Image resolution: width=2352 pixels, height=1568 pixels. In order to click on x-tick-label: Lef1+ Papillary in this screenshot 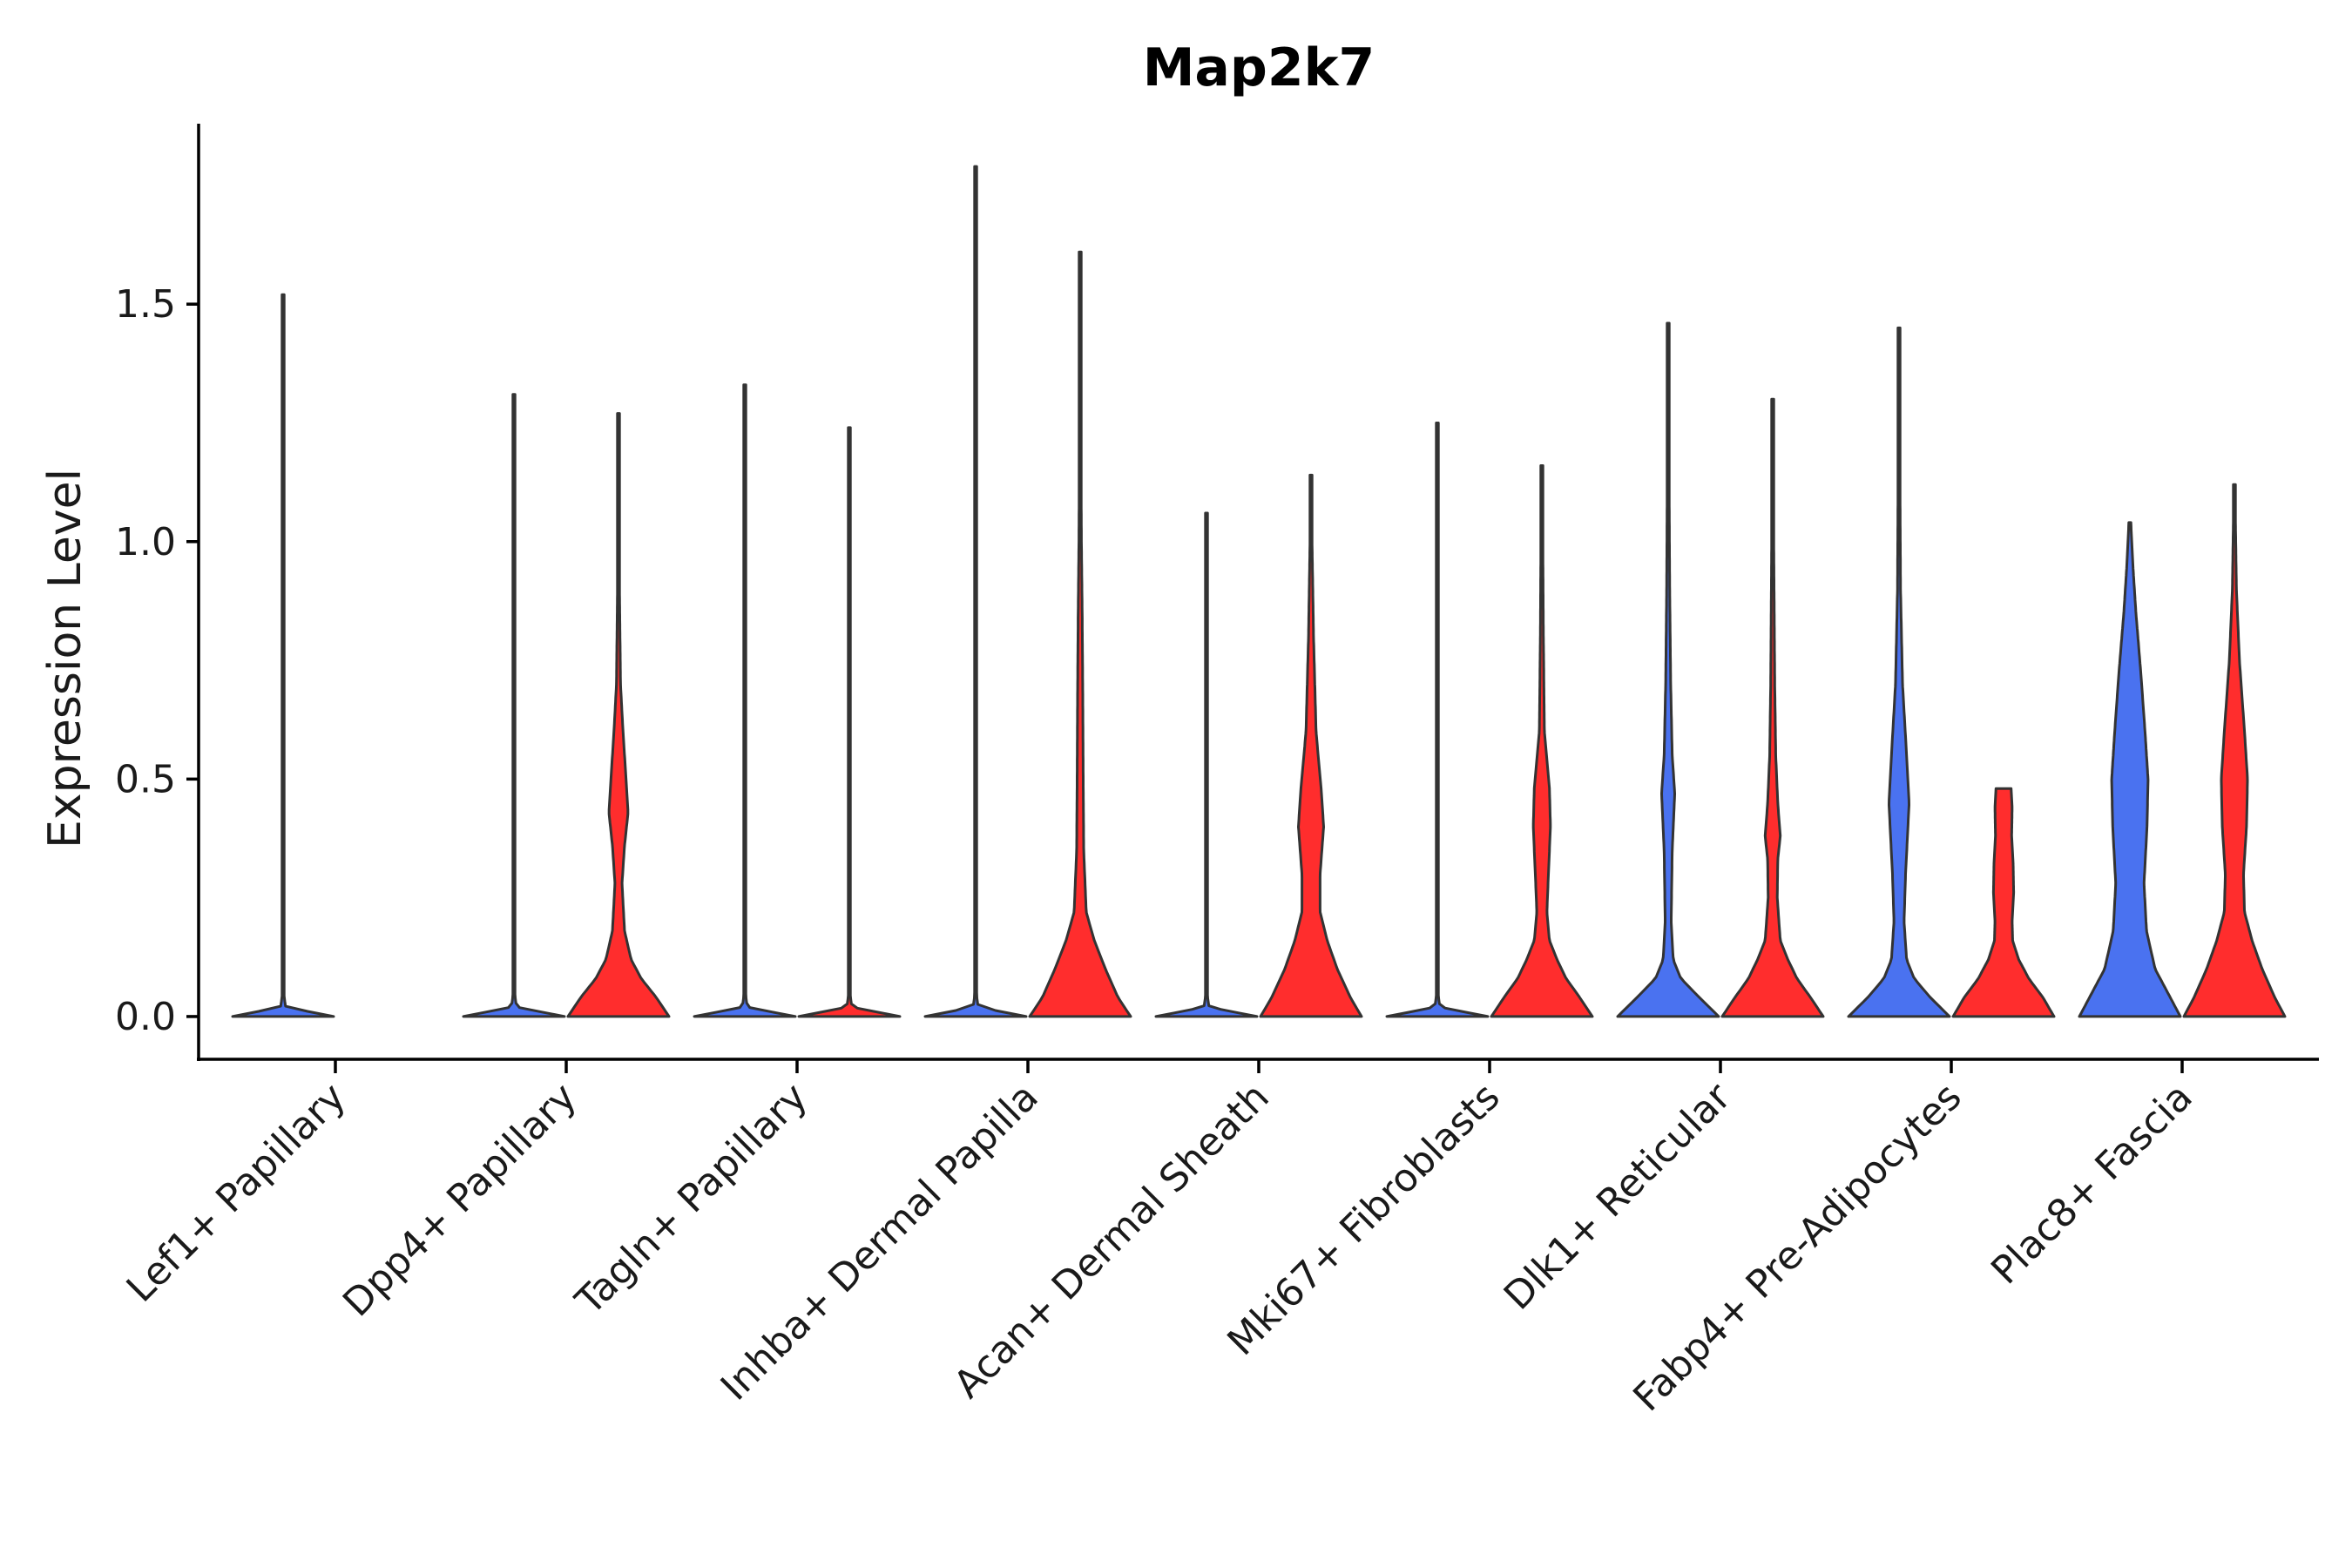, I will do `click(236, 1193)`.